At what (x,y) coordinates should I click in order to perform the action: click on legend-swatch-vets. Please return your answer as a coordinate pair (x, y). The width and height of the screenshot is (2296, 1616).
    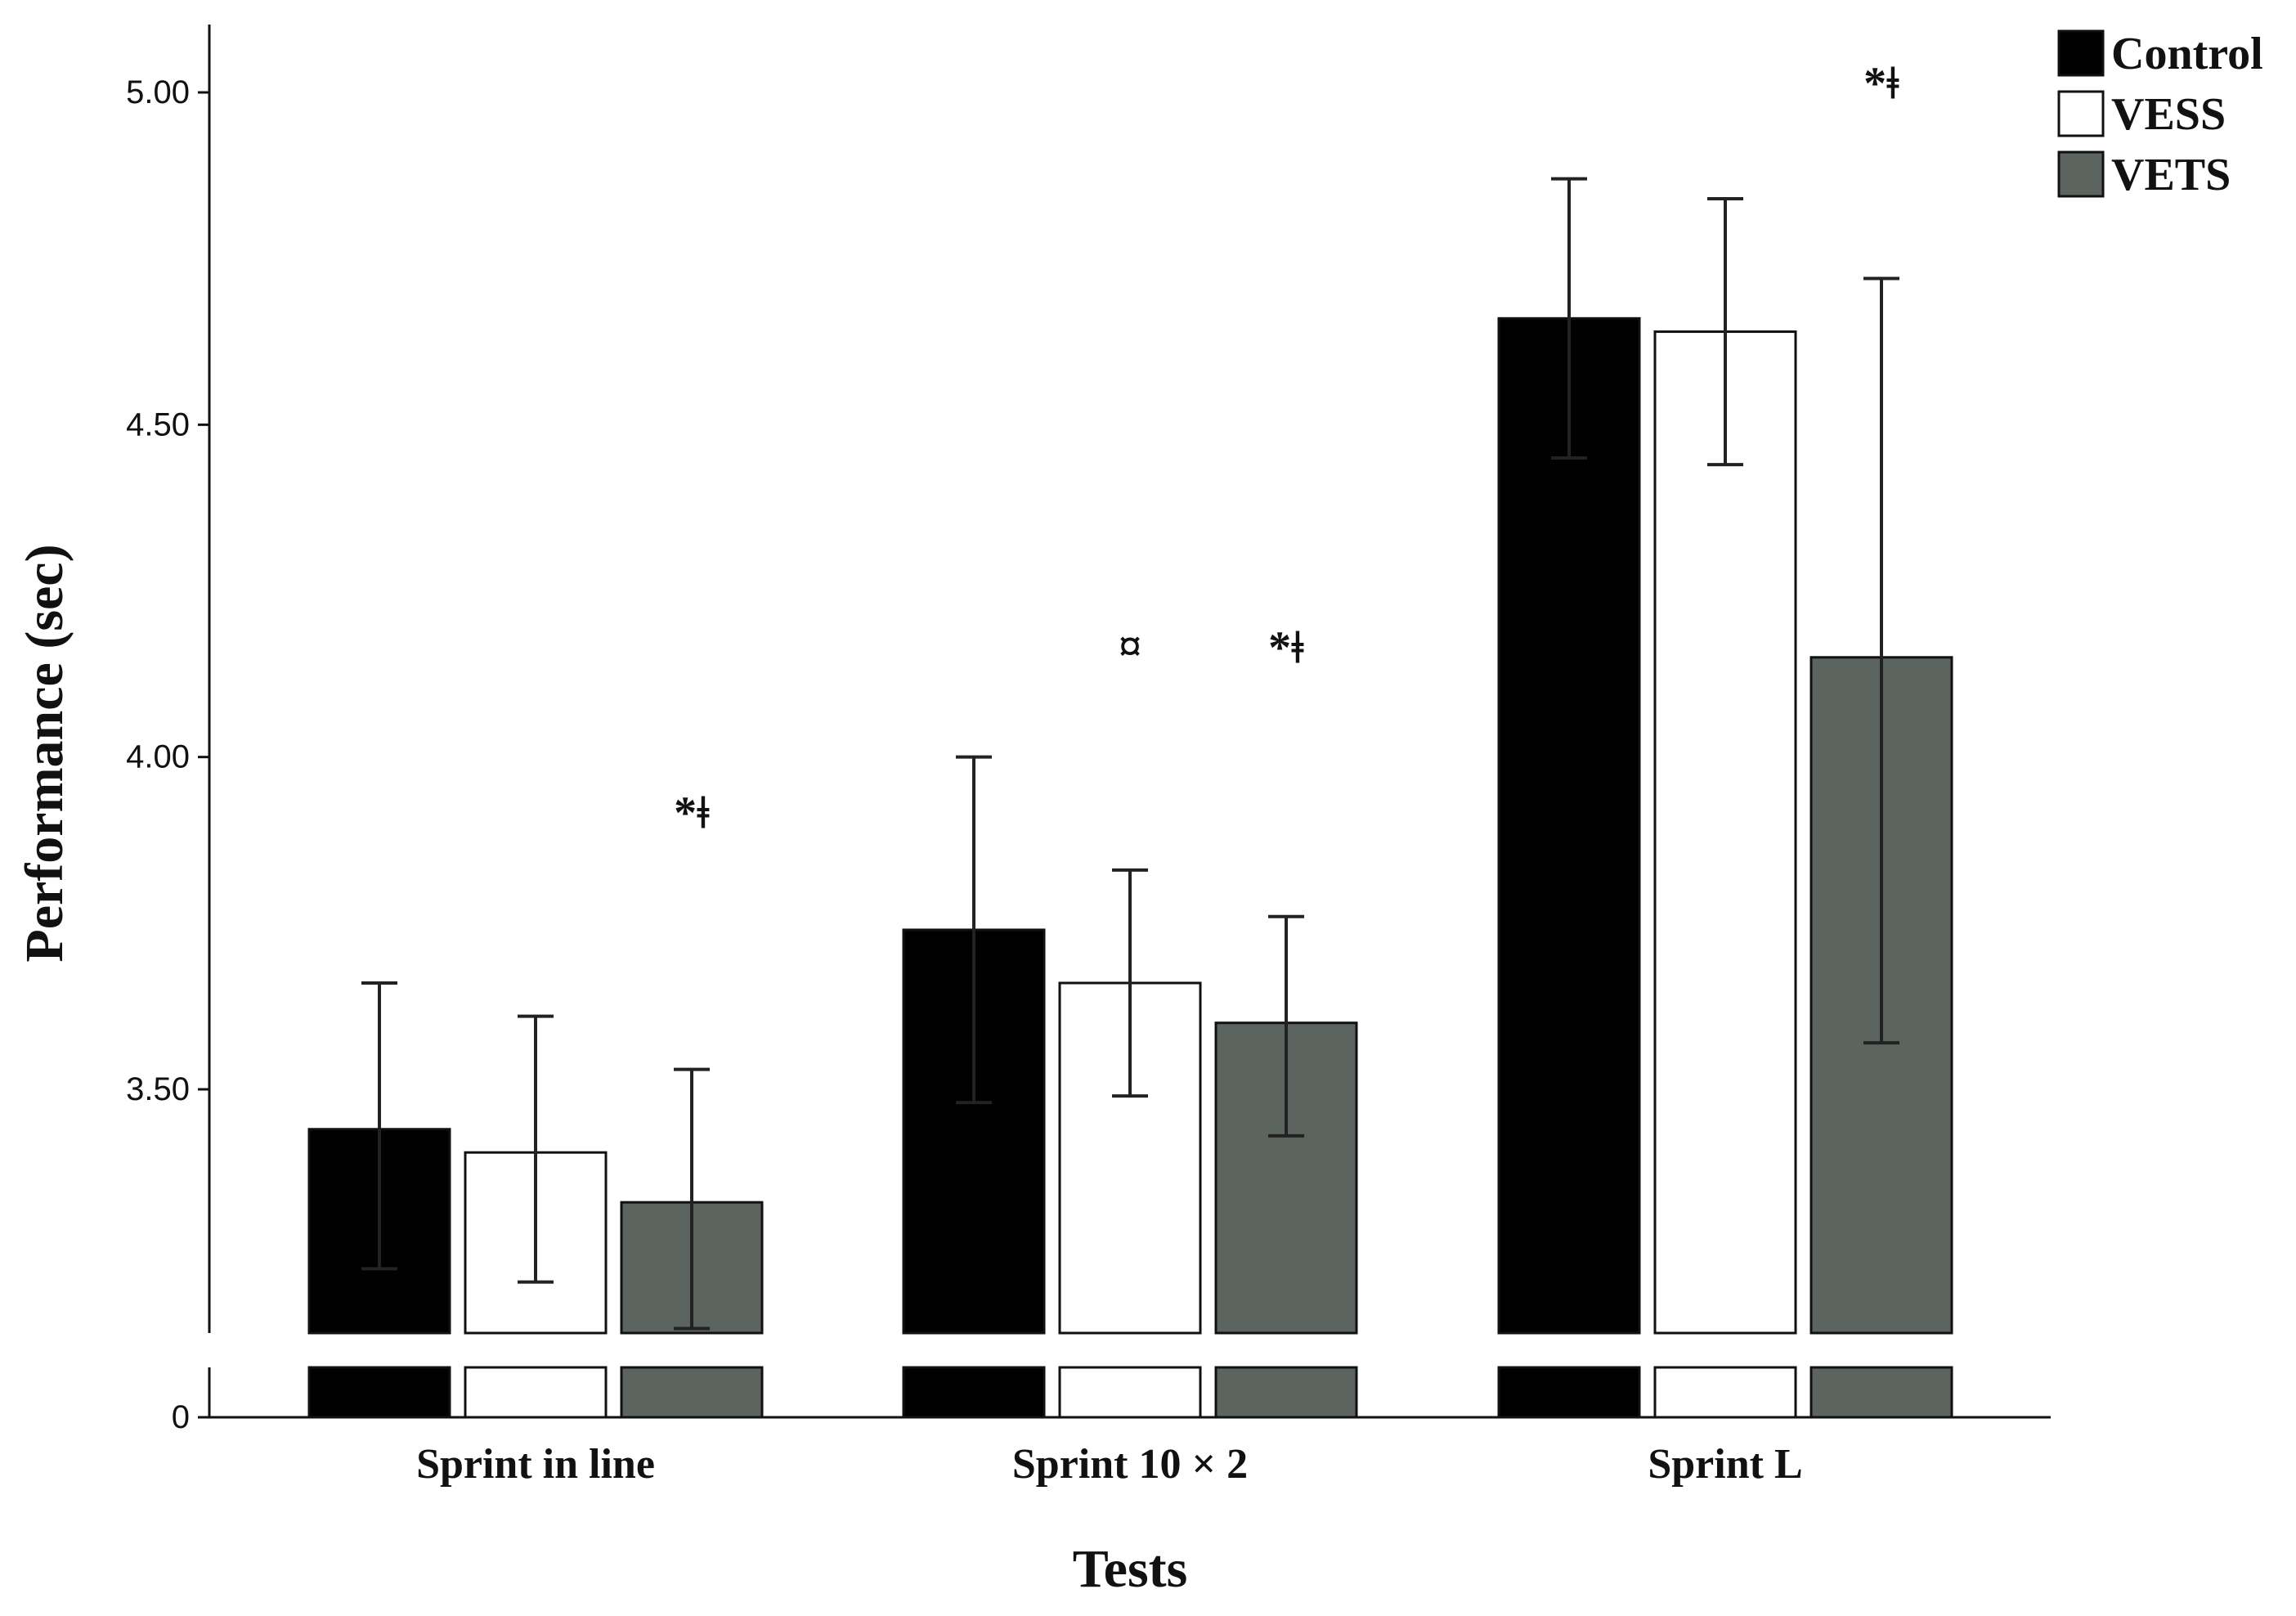
    Looking at the image, I should click on (2081, 174).